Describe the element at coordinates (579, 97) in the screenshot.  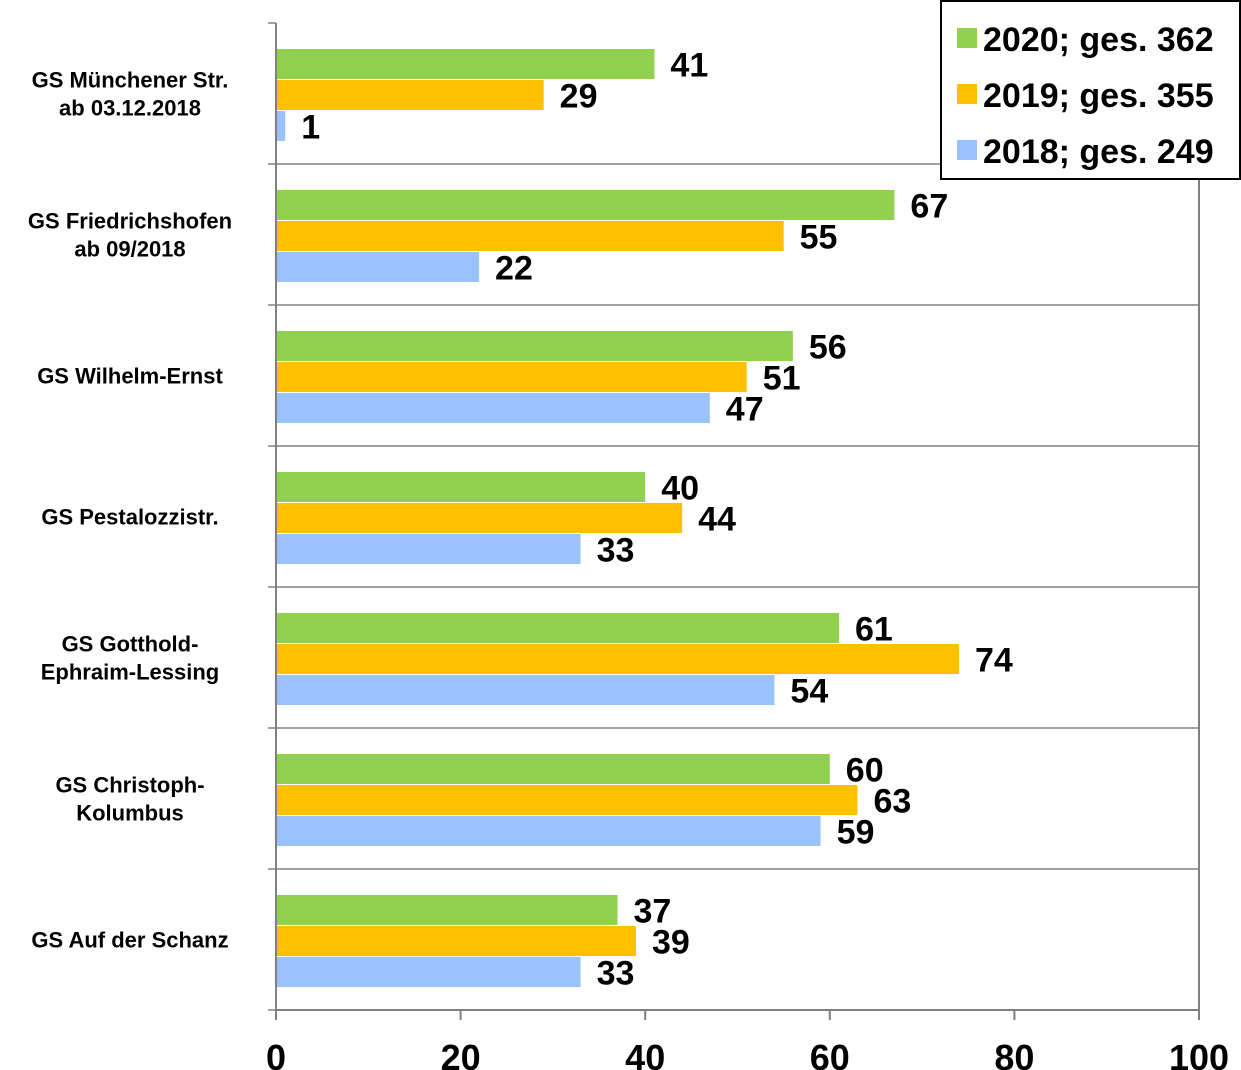
I see `value-label: 29` at that location.